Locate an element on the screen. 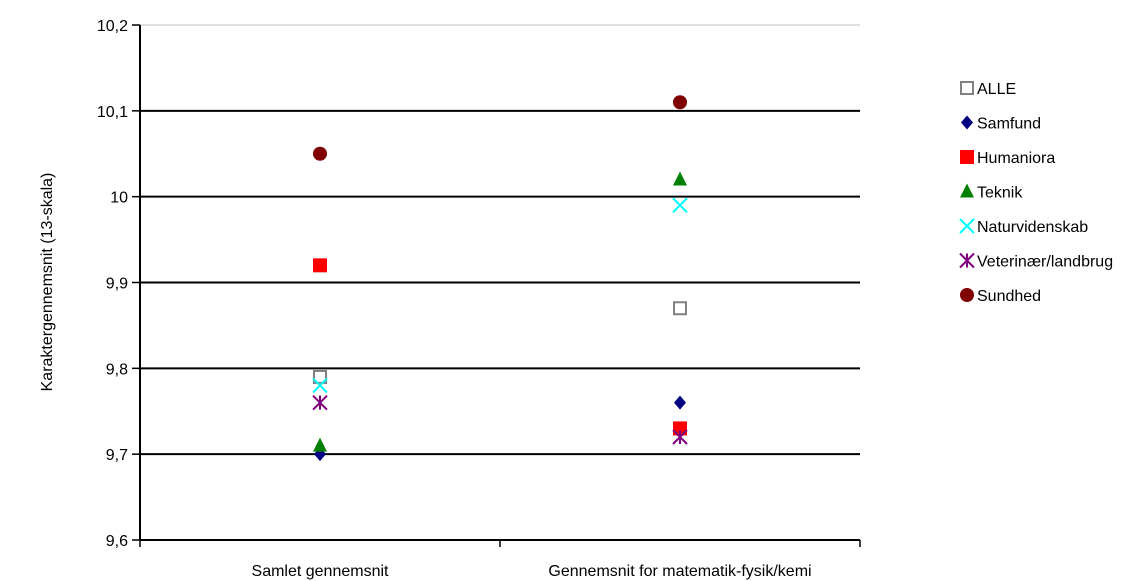  legend-item: Humaniora is located at coordinates (1007, 158).